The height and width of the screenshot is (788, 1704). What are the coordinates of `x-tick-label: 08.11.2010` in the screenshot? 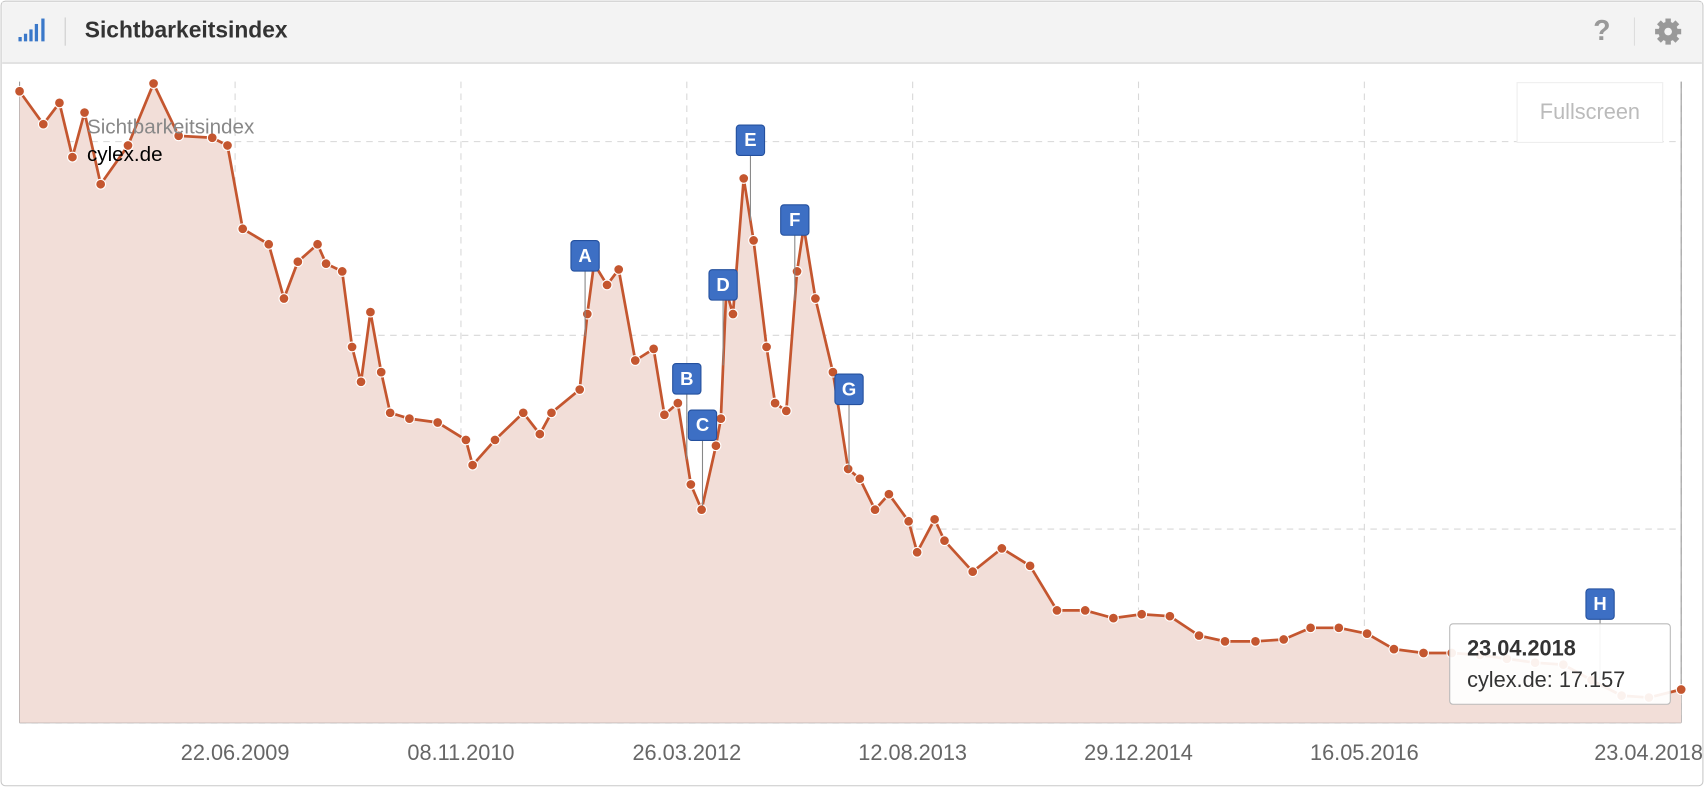 It's located at (460, 752).